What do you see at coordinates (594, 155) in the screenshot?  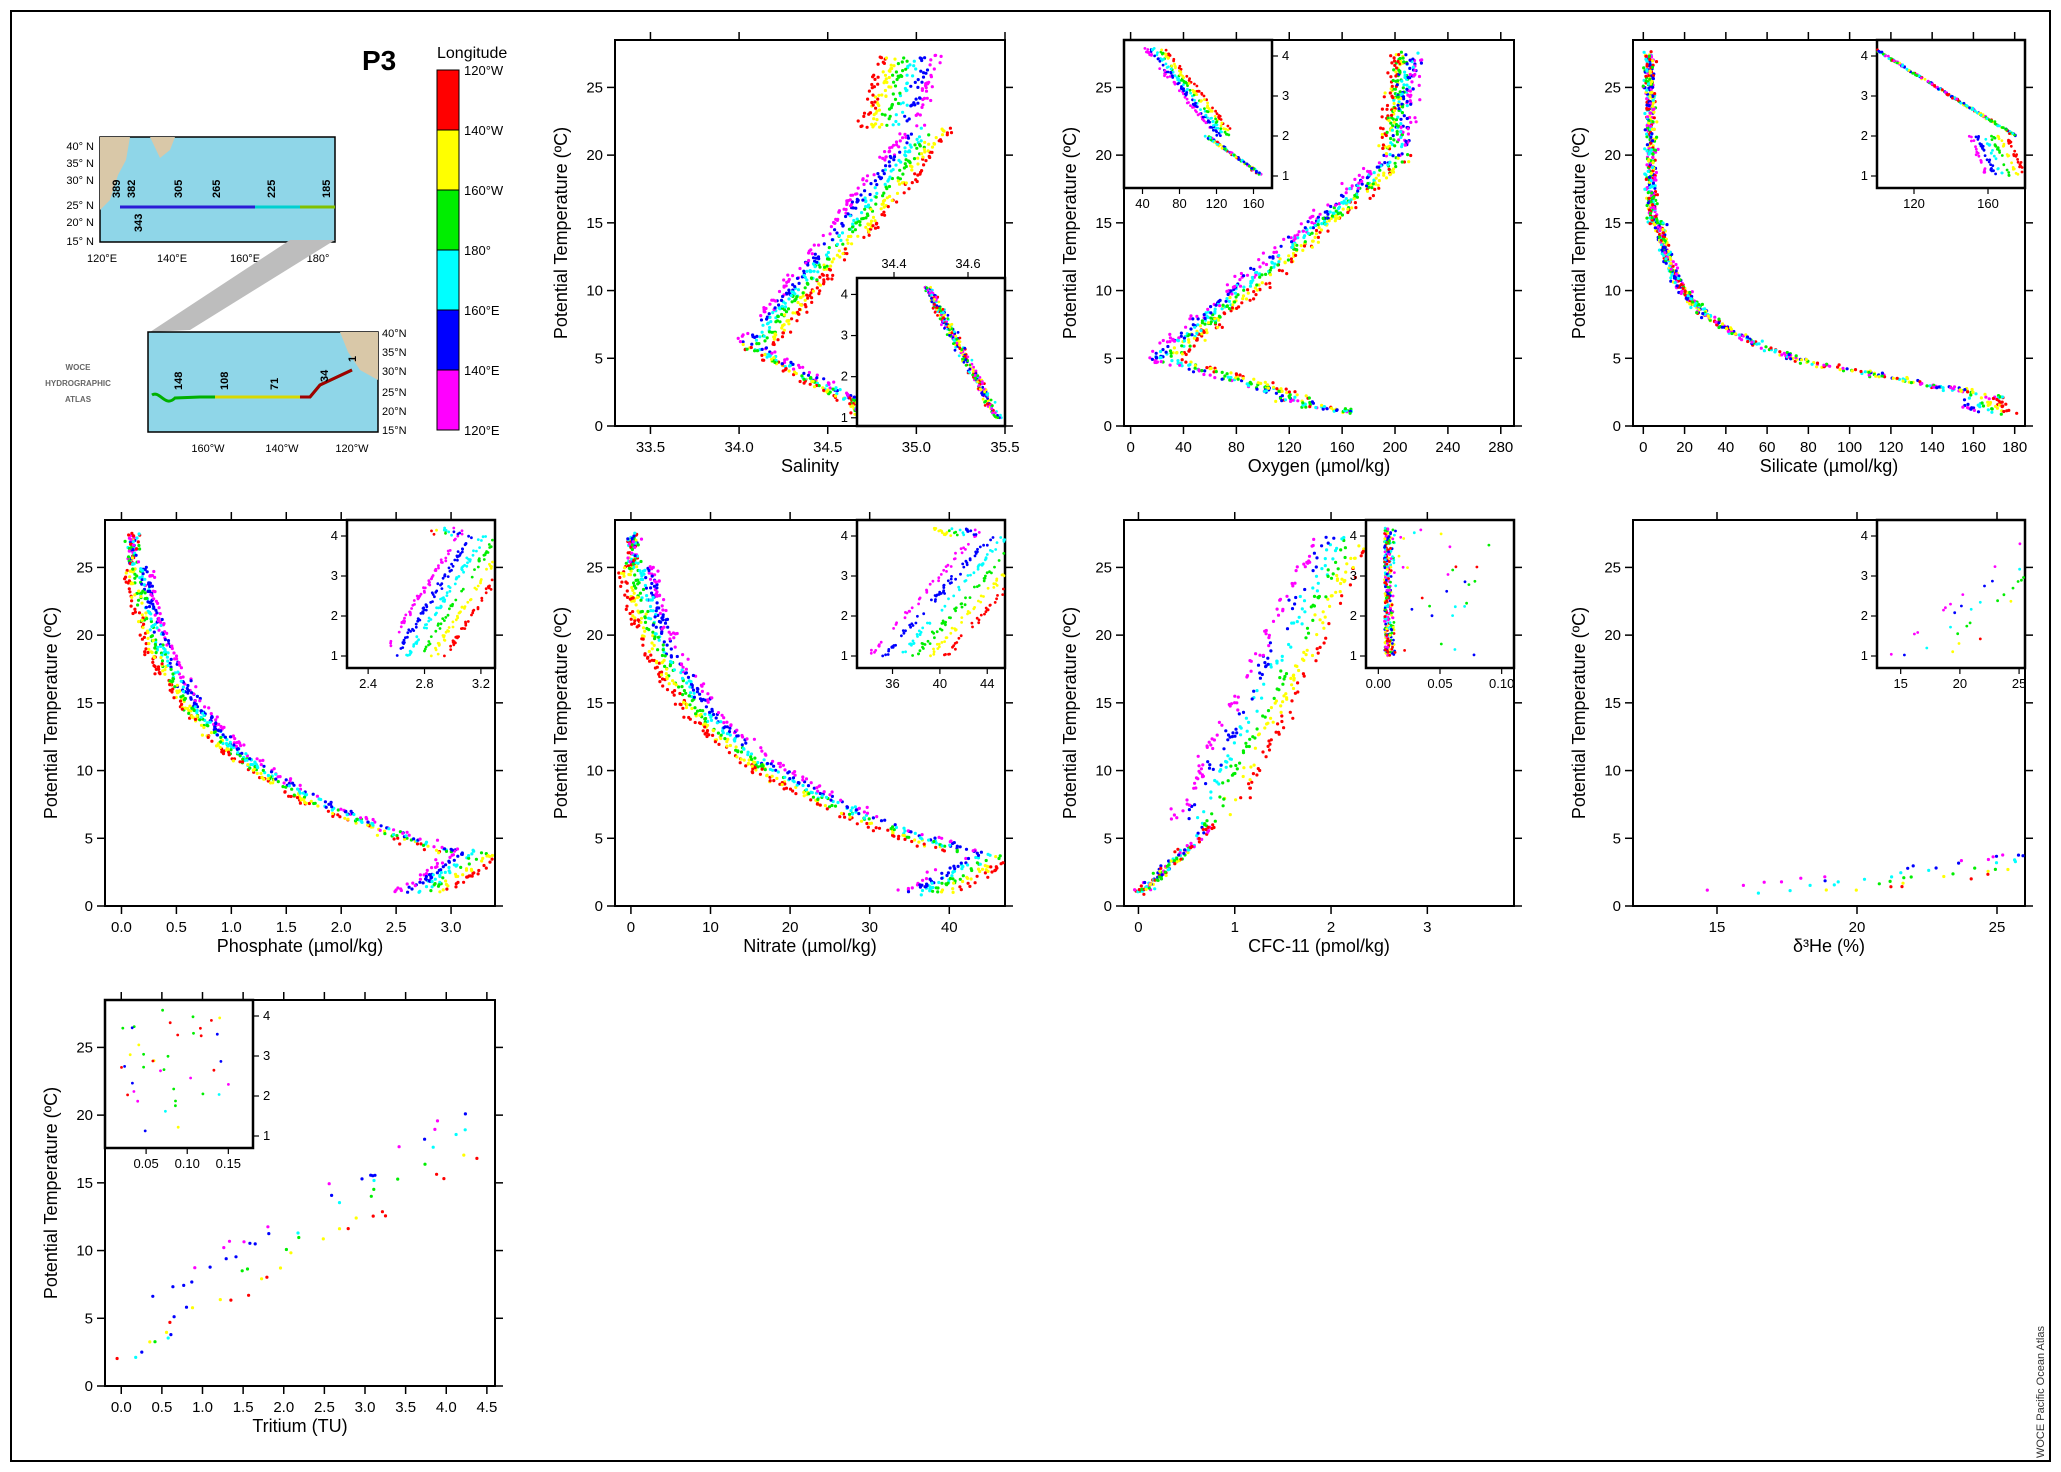 I see `y-tick-label: 20` at bounding box center [594, 155].